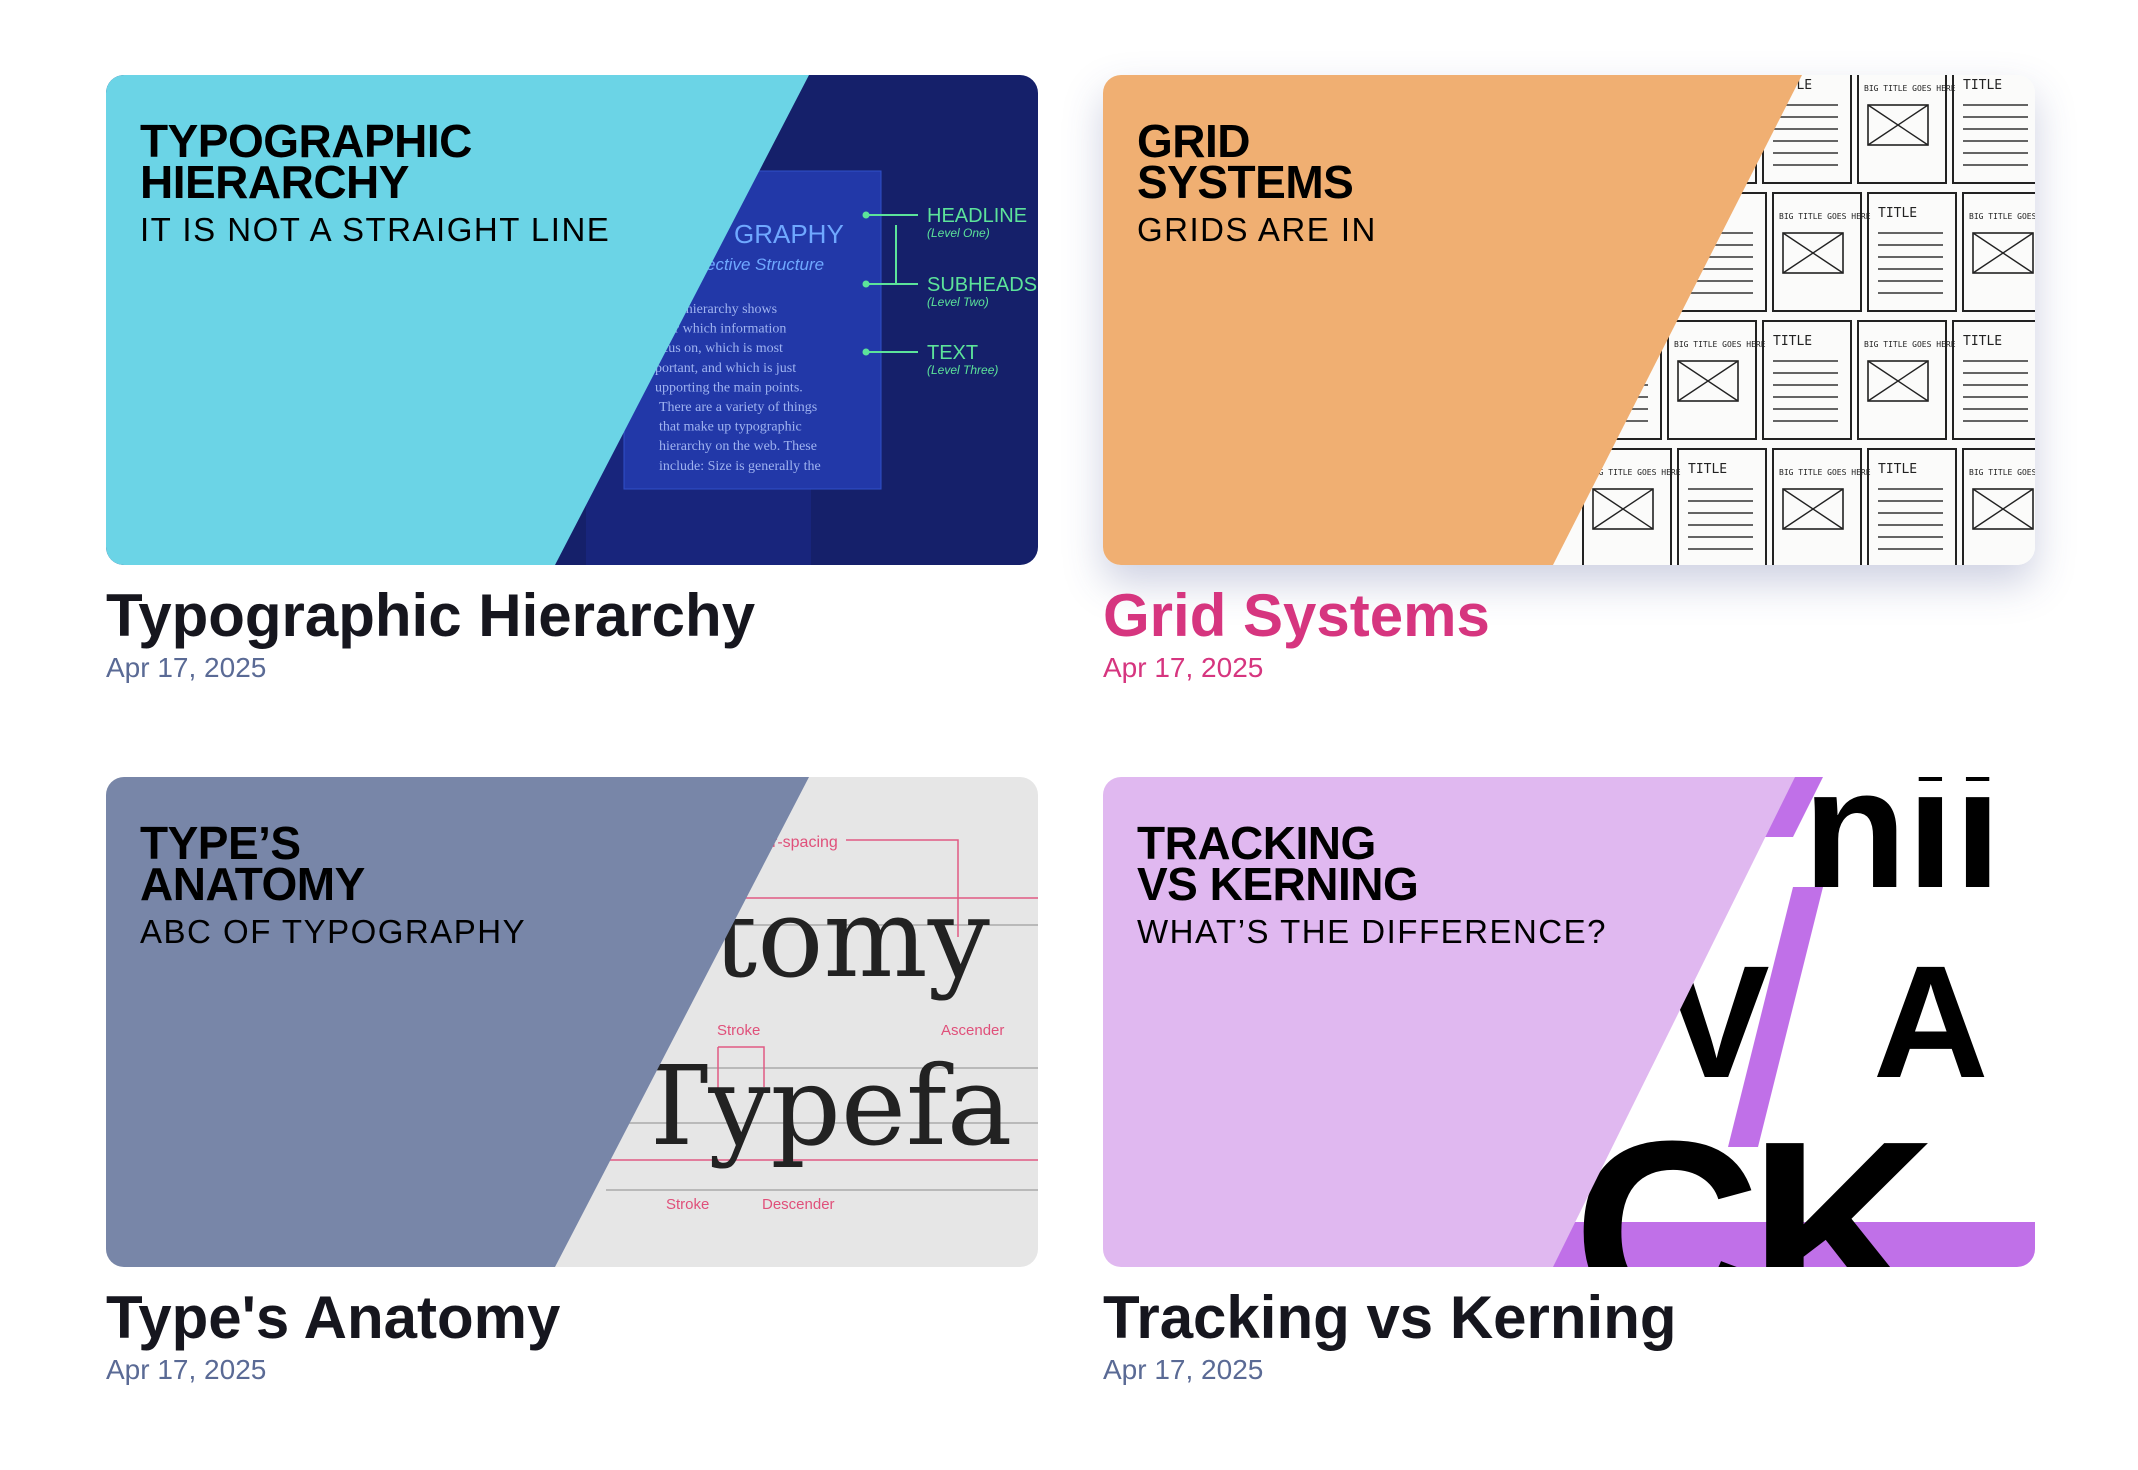 The width and height of the screenshot is (2138, 1470). I want to click on banner-heading: TYPOGRAPHIC, so click(306, 141).